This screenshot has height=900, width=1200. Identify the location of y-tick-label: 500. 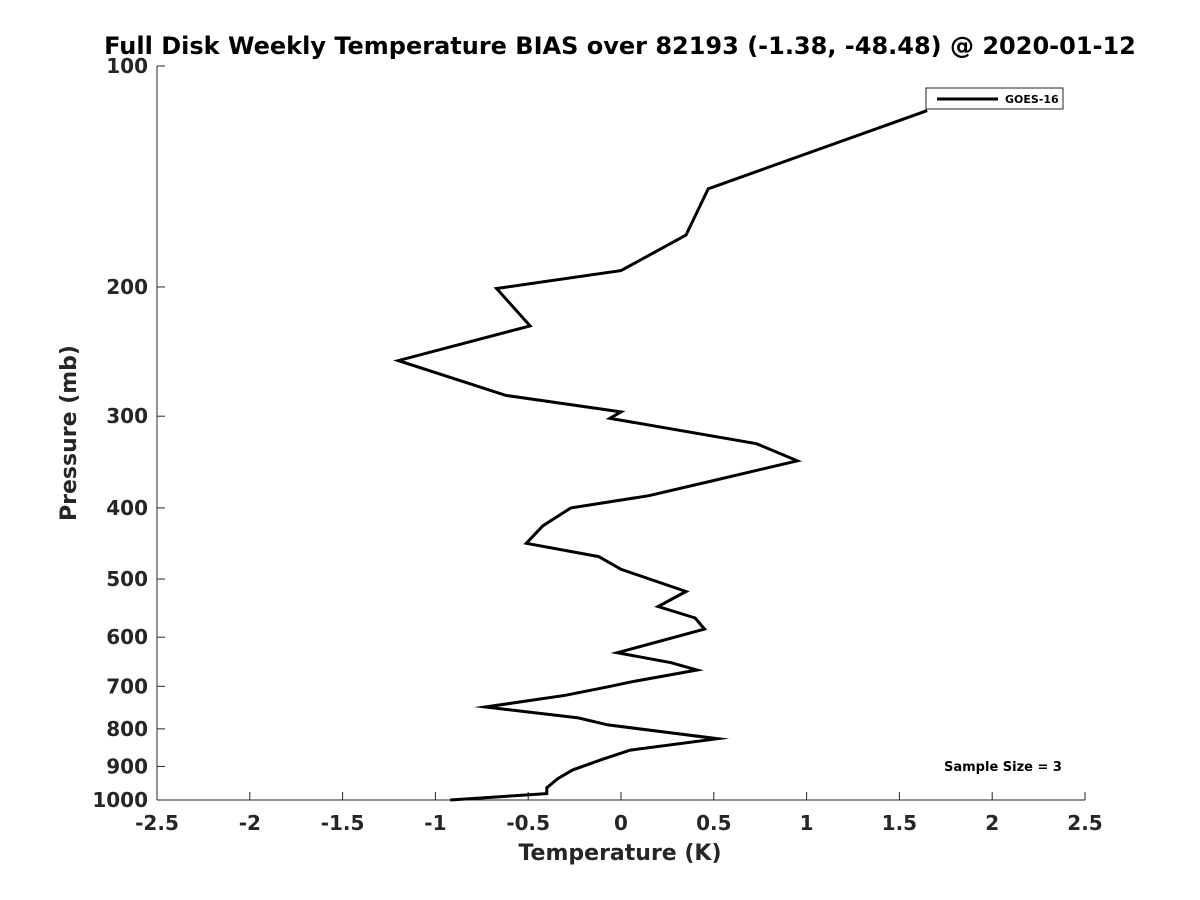
(127, 579).